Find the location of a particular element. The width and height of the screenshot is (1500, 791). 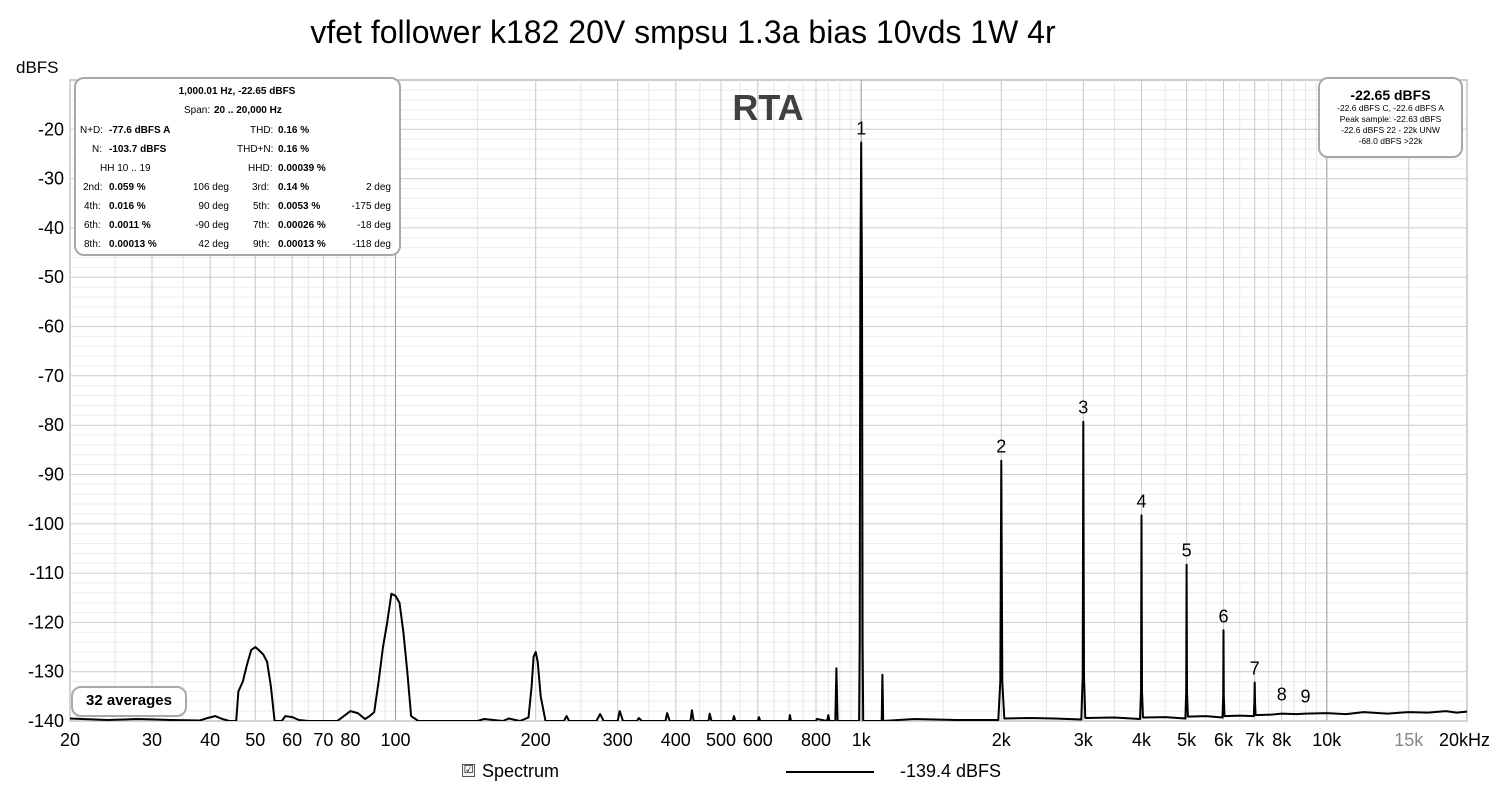

level-line-4: -68.0 dBFS >22k is located at coordinates (1390, 141).